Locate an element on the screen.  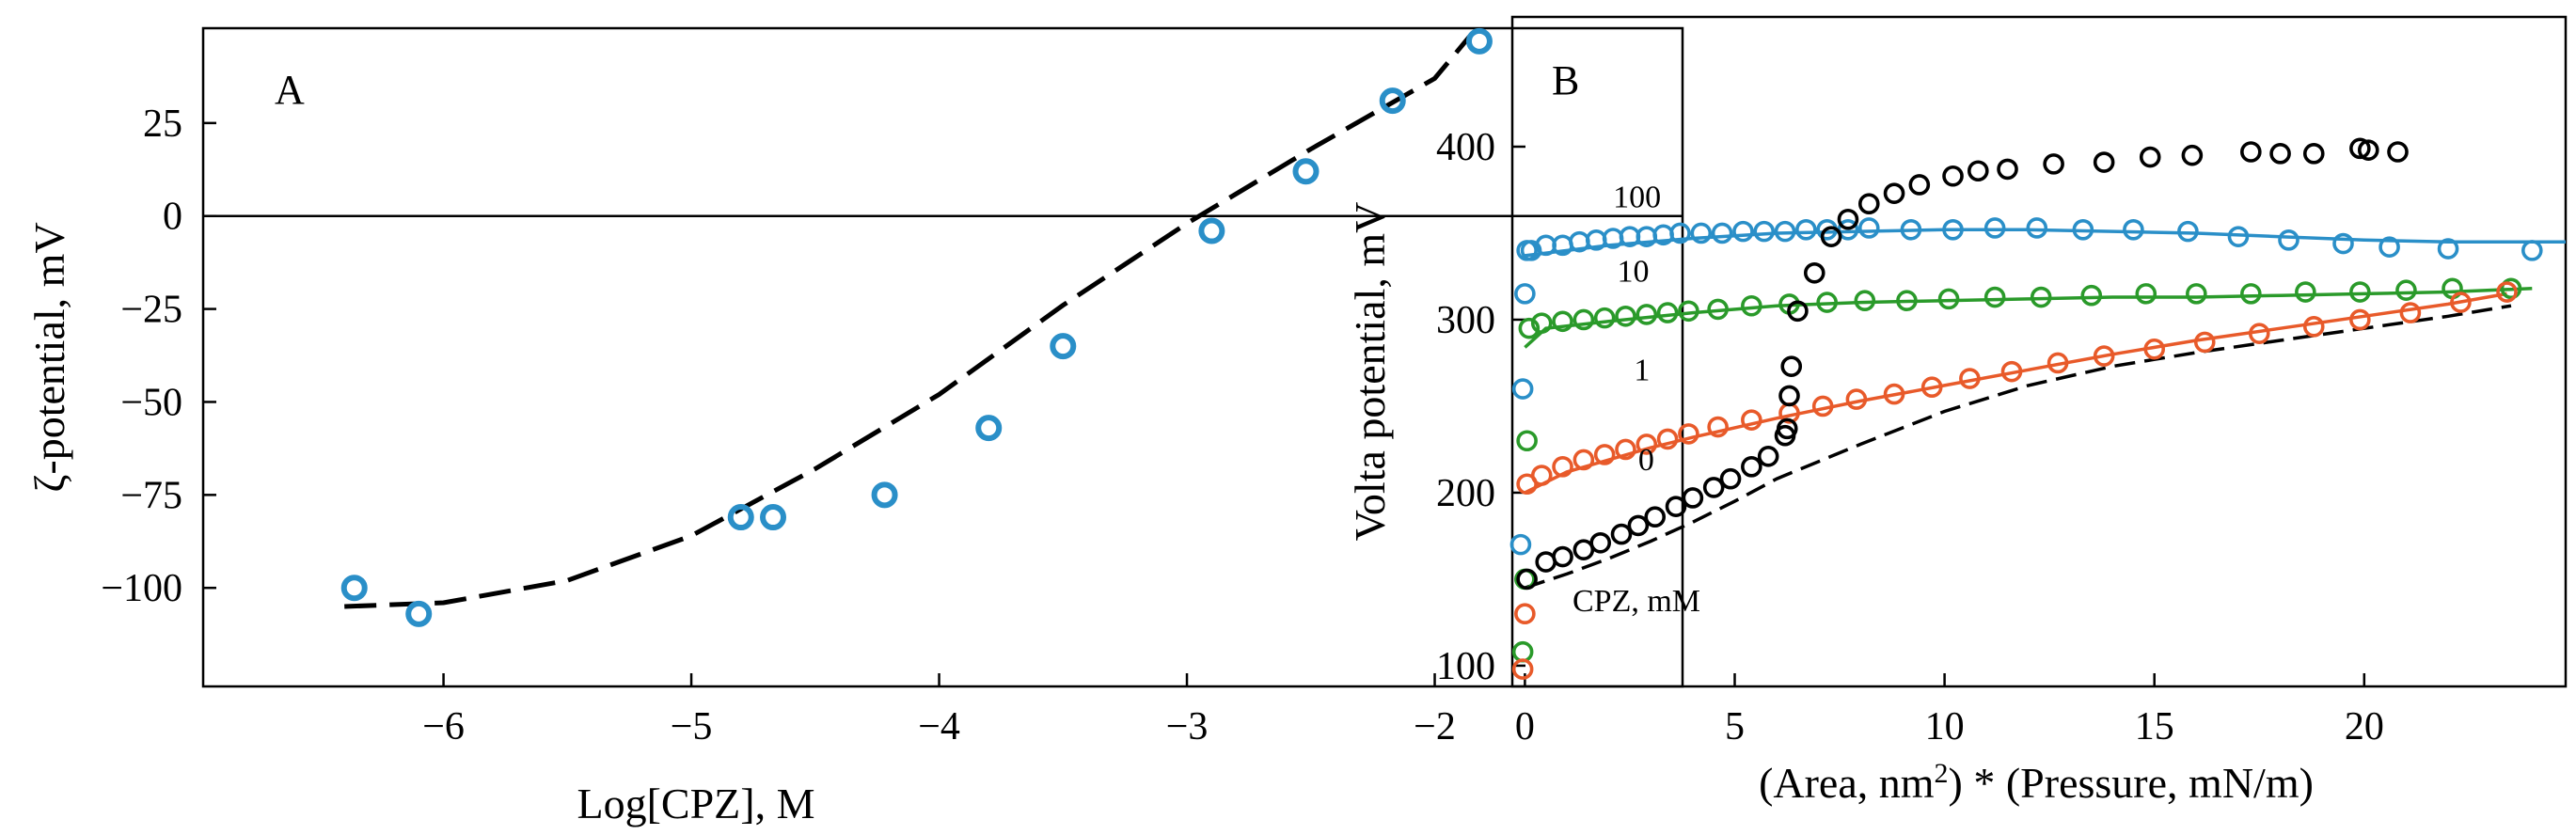
panel-b-curve-label-10: 10 is located at coordinates (1634, 271).